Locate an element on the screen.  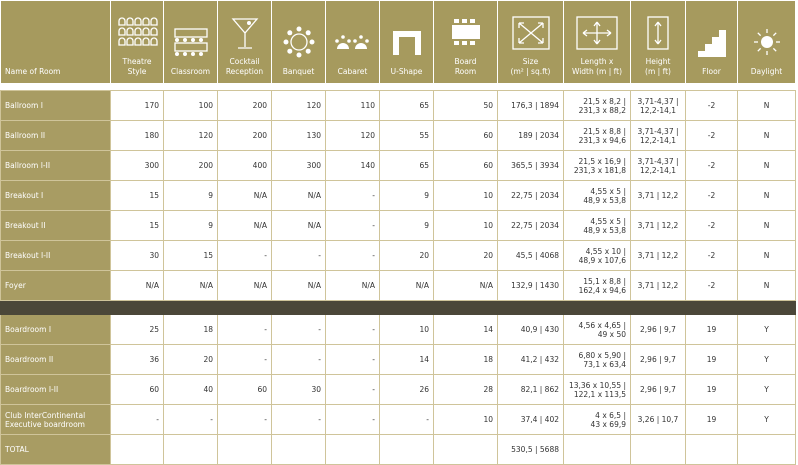
header-cell: Cocktail Reception is located at coordinates (244, 42).